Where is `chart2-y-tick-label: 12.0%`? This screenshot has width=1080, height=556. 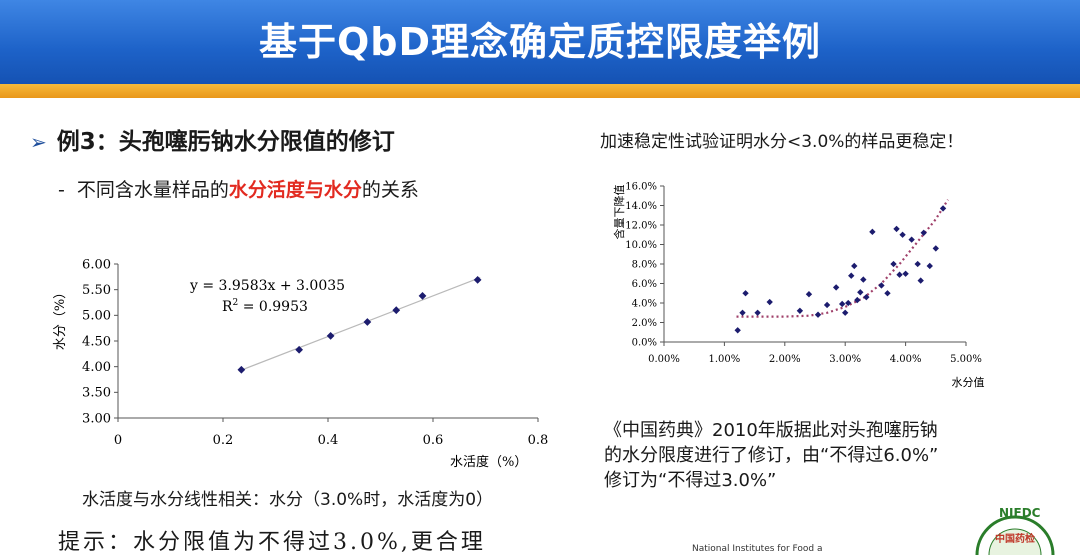
chart2-y-tick-label: 12.0% is located at coordinates (641, 225).